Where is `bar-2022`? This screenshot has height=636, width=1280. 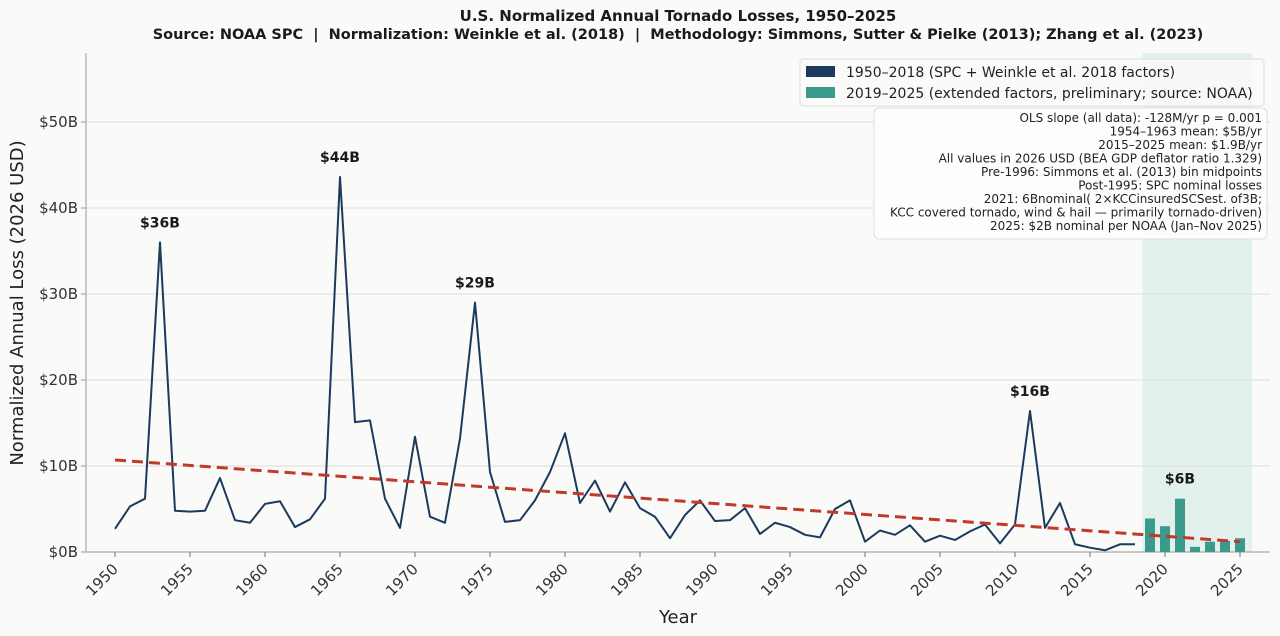 bar-2022 is located at coordinates (1195, 549).